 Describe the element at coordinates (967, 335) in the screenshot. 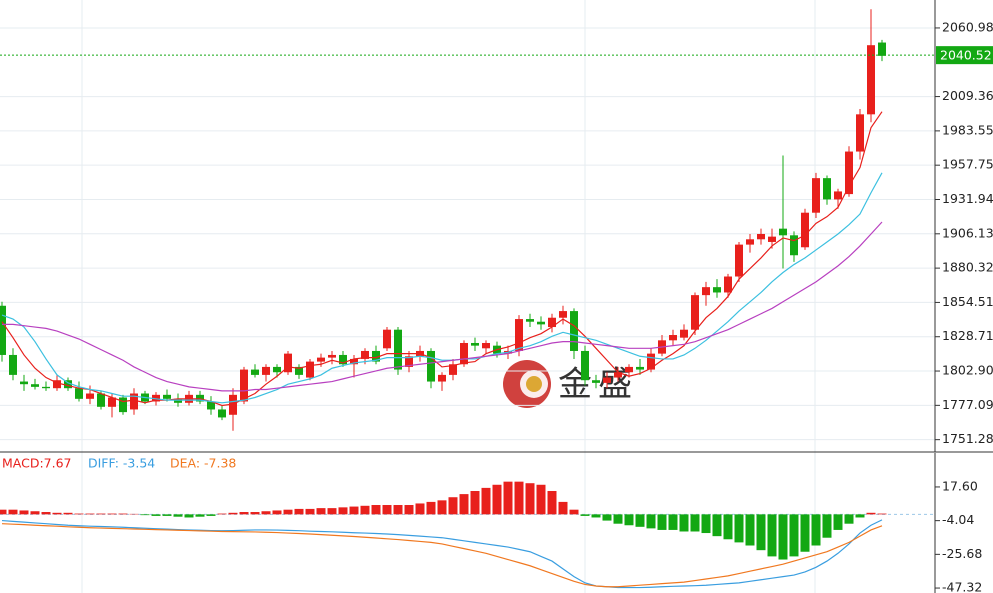

I see `y-tick-label: 1828.71` at that location.